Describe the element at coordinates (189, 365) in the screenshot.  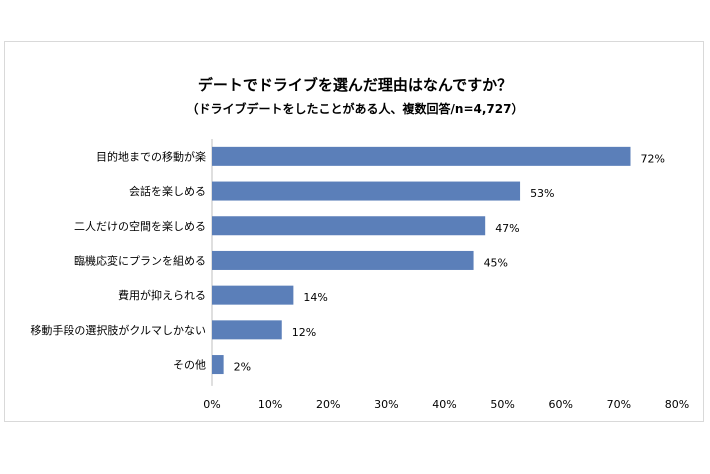
I see `category-label: その他` at that location.